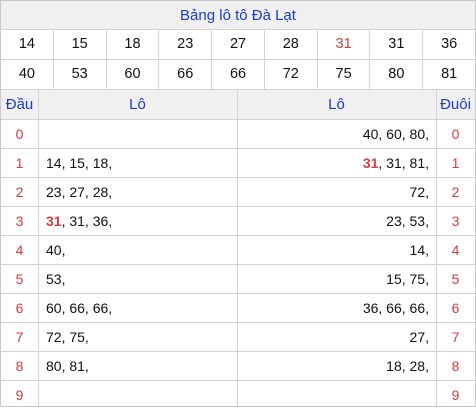 The image size is (476, 410). What do you see at coordinates (67, 366) in the screenshot?
I see `lo-left-values: 80, 81,` at bounding box center [67, 366].